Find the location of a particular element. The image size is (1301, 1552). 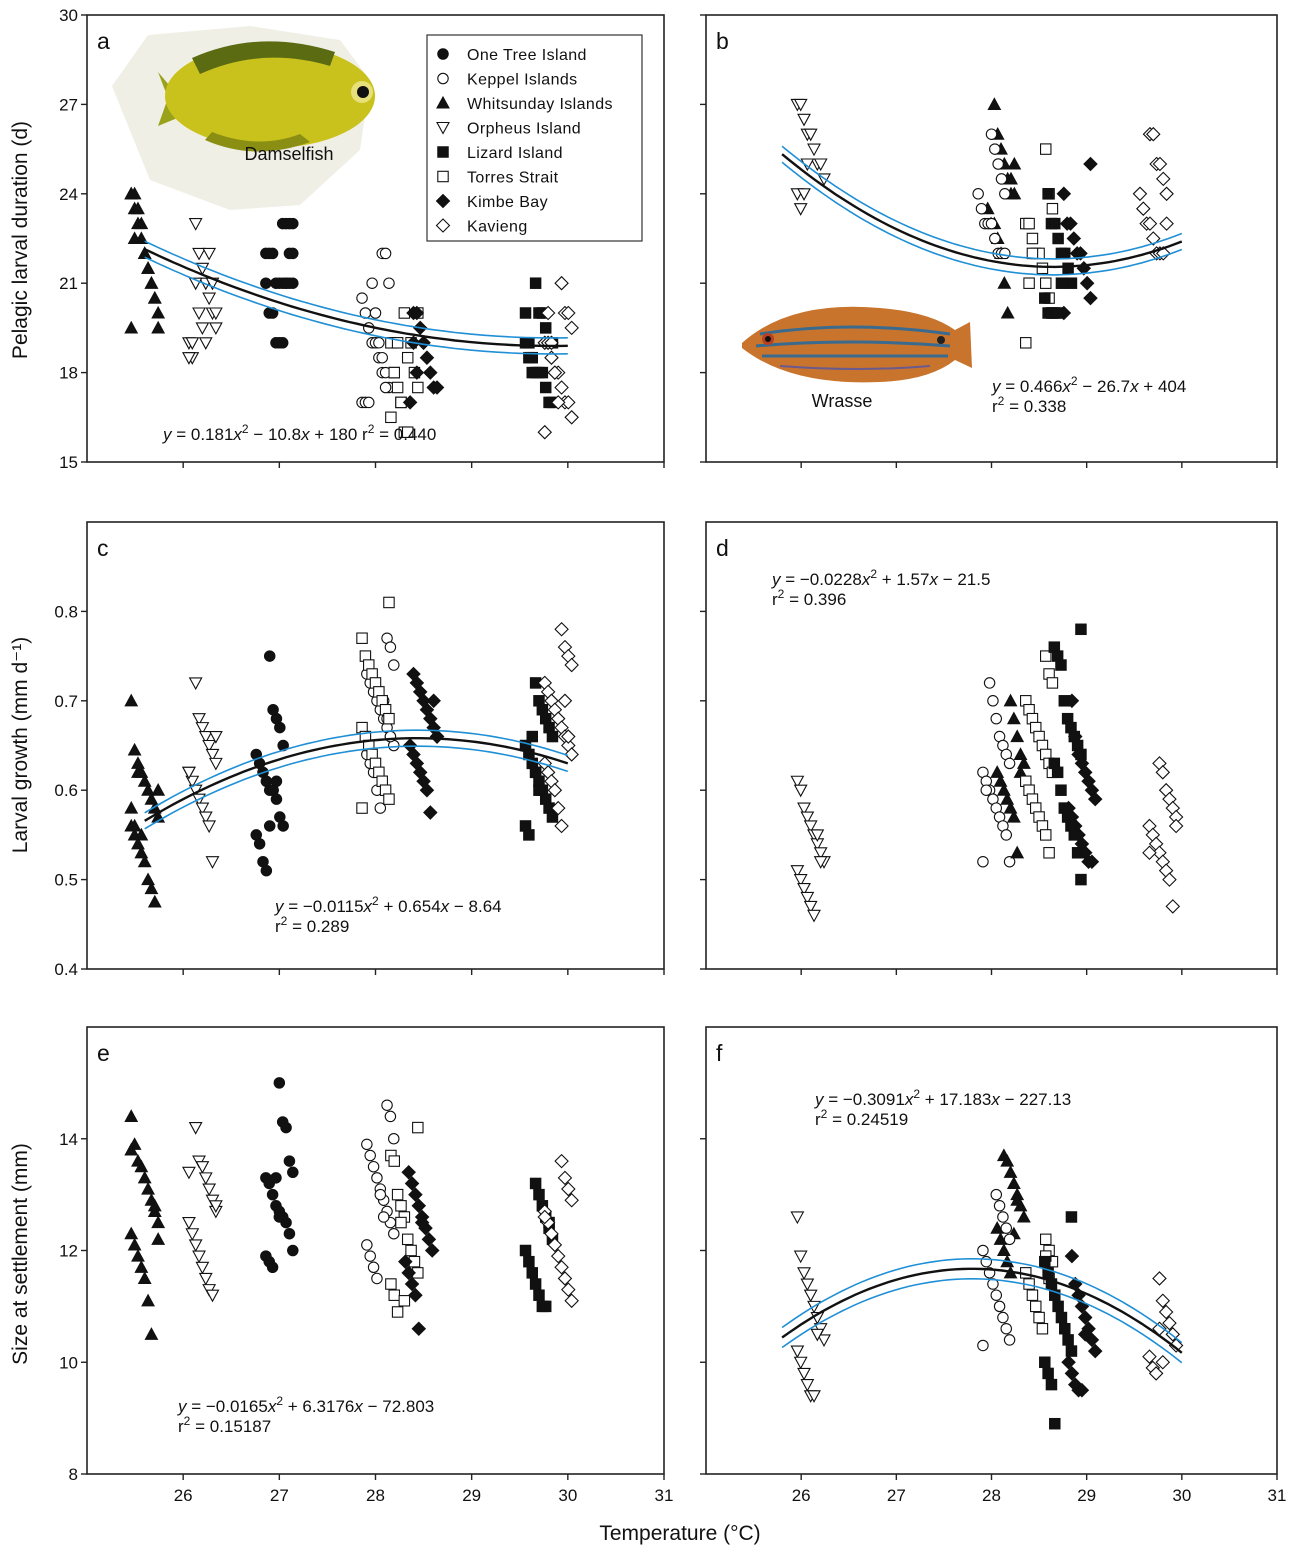

series-kimbe-bay is located at coordinates (1082, 781).